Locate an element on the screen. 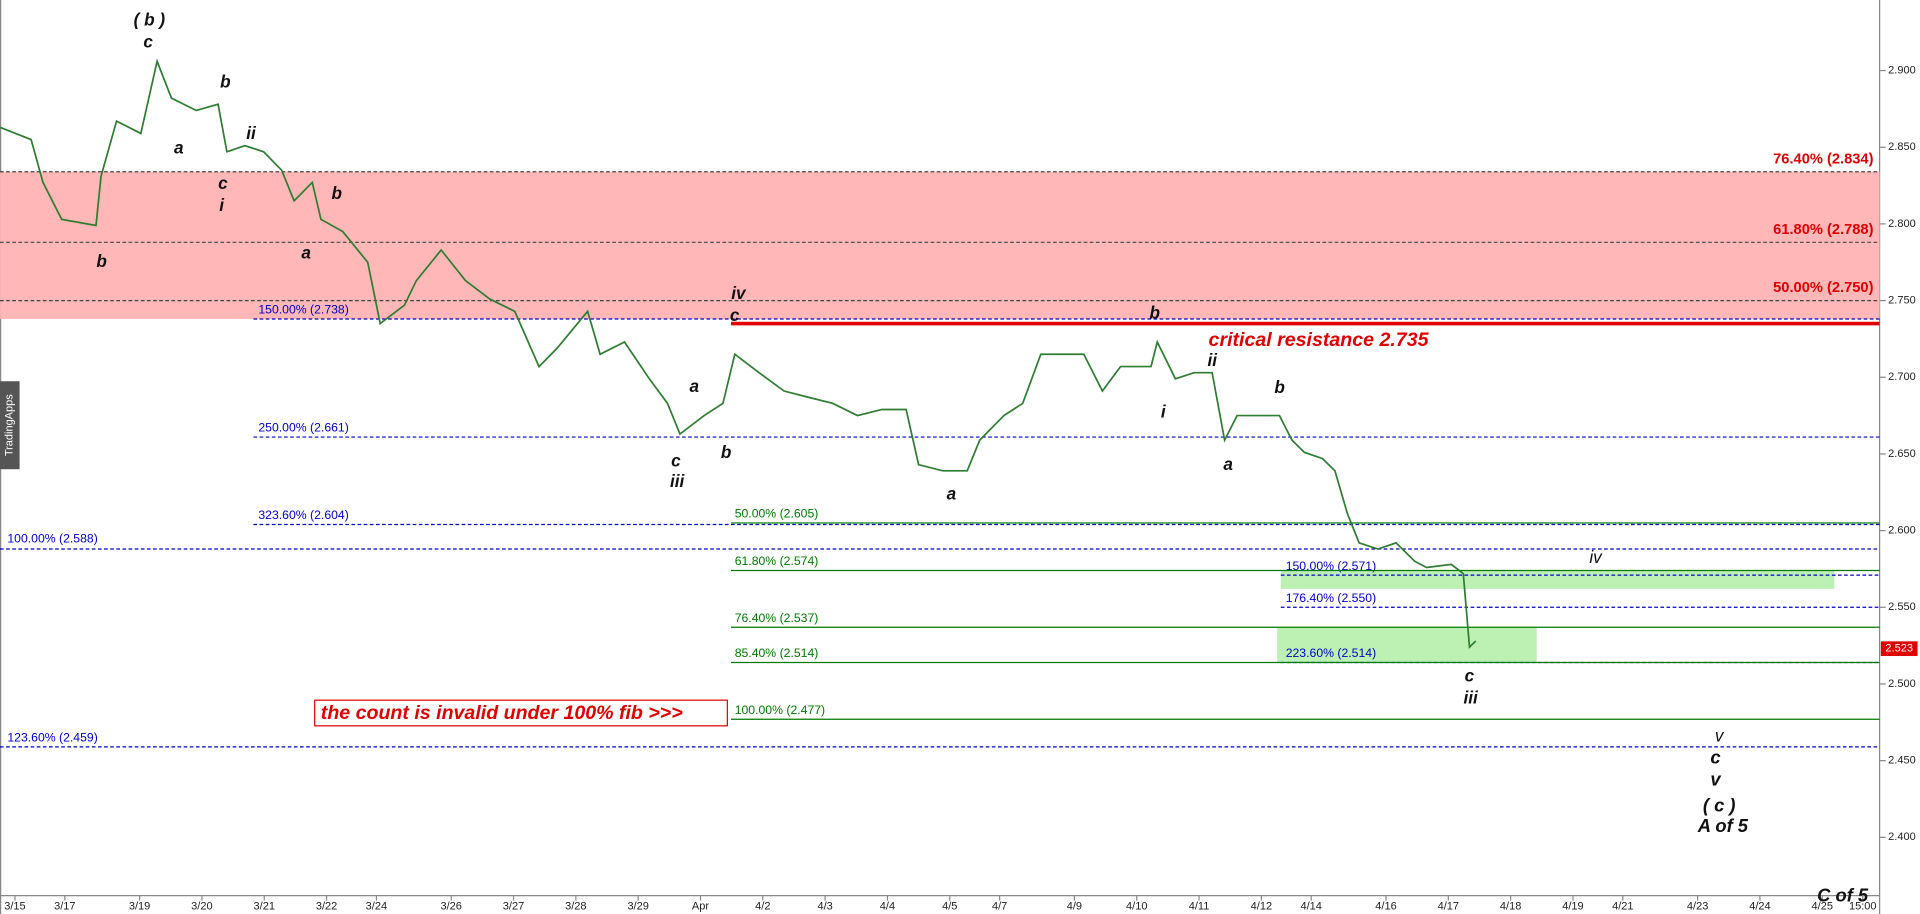  last-price-label: 2.523 is located at coordinates (1899, 649).